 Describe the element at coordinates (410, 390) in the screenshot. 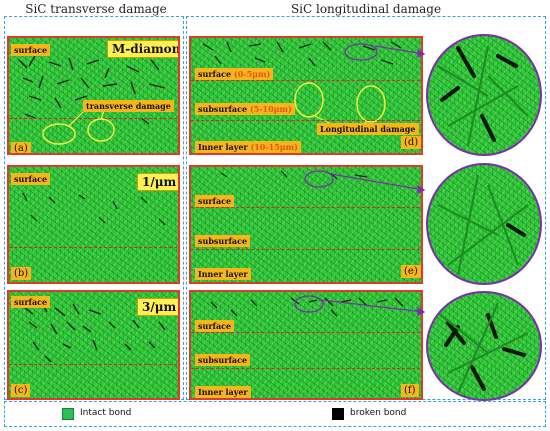

I see `panel-letter-f: (f)` at that location.